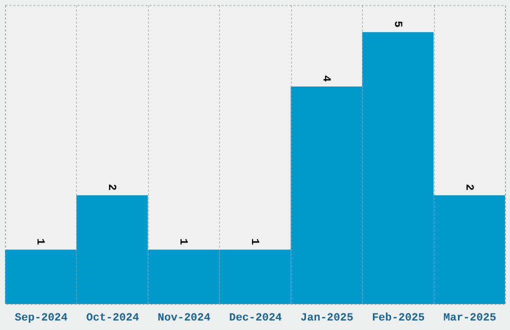 The width and height of the screenshot is (510, 330). Describe the element at coordinates (325, 78) in the screenshot. I see `data-label: 4` at that location.